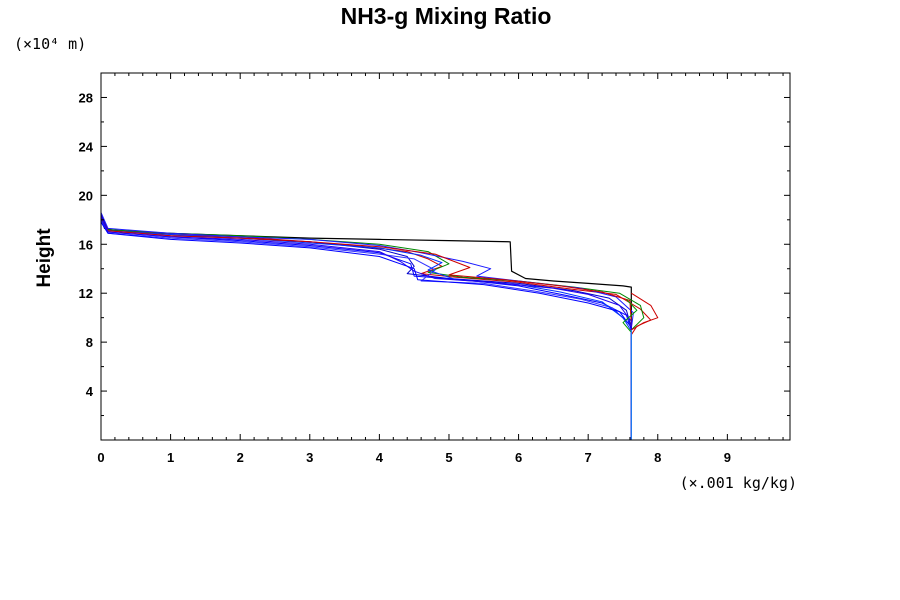  What do you see at coordinates (727, 457) in the screenshot?
I see `x-tick-label: 9` at bounding box center [727, 457].